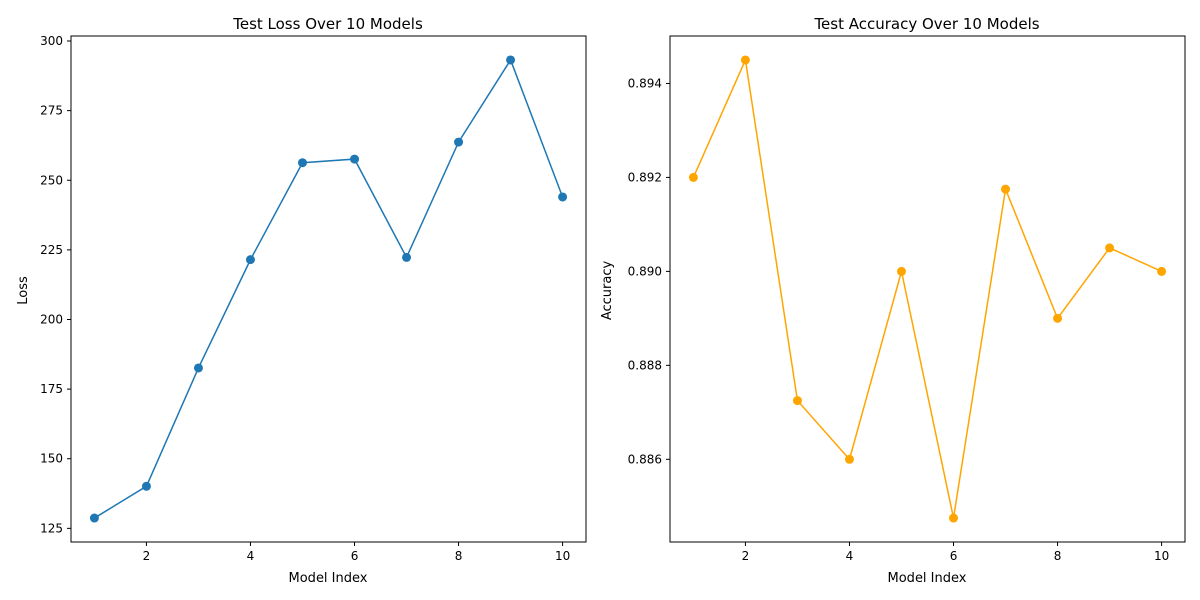  What do you see at coordinates (23, 290) in the screenshot?
I see `y-axis-label: Loss` at bounding box center [23, 290].